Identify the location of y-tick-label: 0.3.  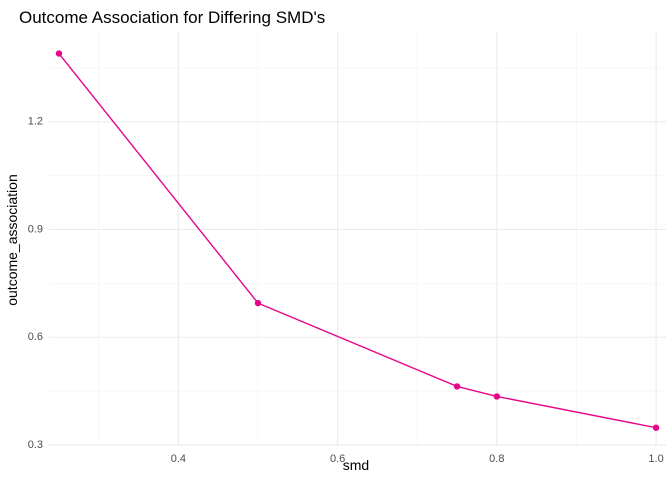
(35, 445).